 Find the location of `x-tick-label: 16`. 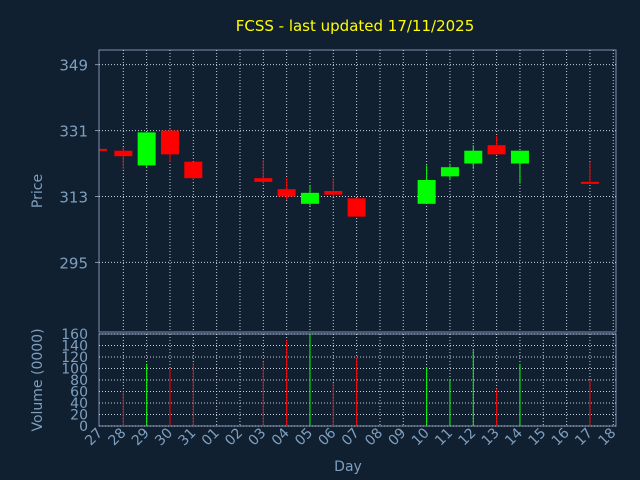

x-tick-label: 16 is located at coordinates (561, 437).